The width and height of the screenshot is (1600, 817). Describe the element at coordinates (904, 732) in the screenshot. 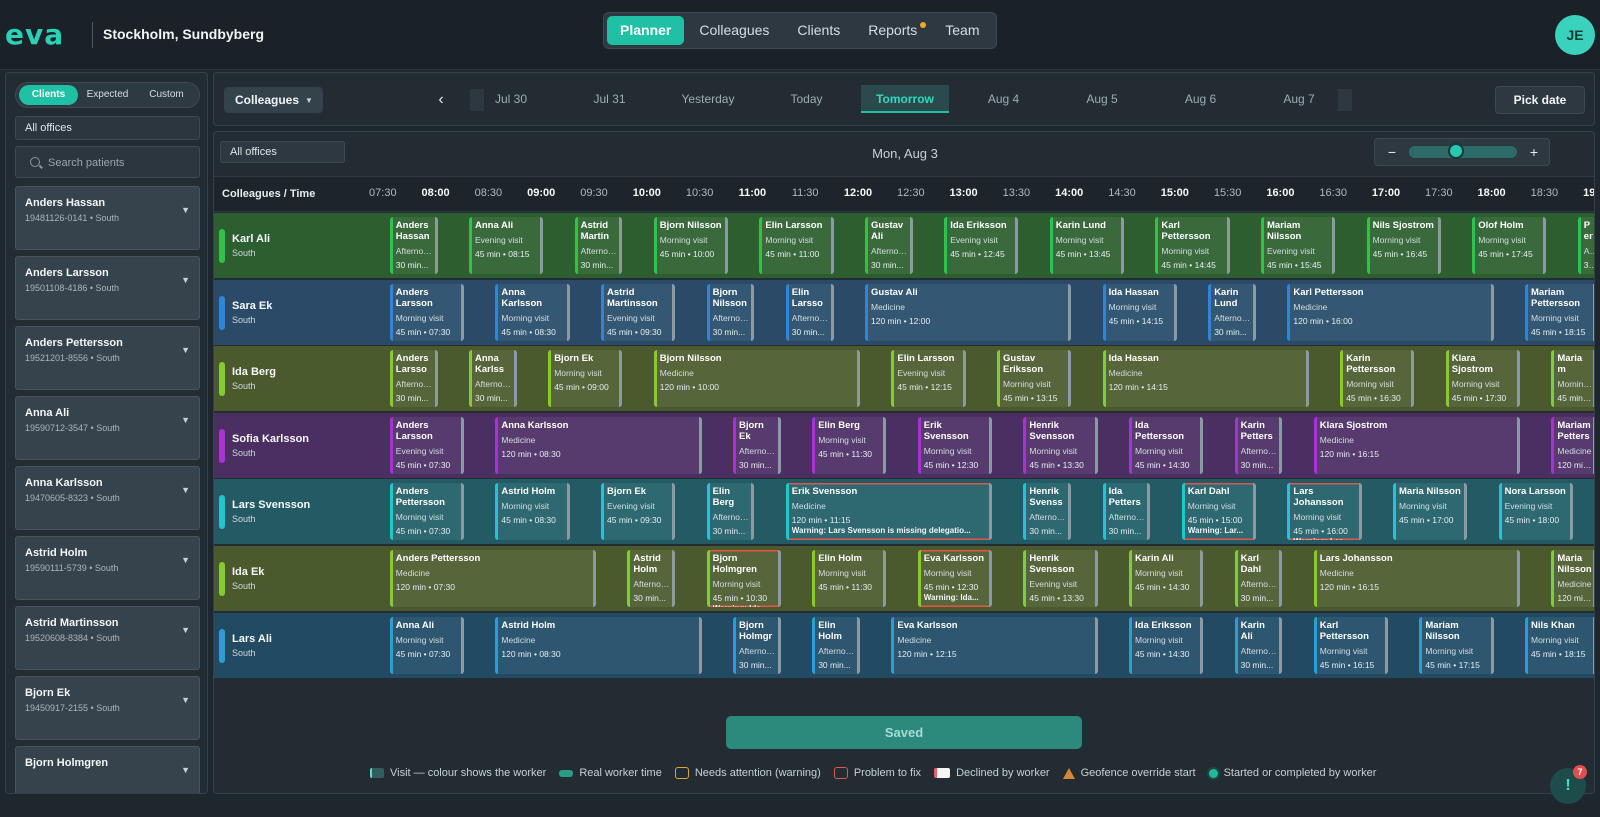

I see `saved-button: Saved` at that location.